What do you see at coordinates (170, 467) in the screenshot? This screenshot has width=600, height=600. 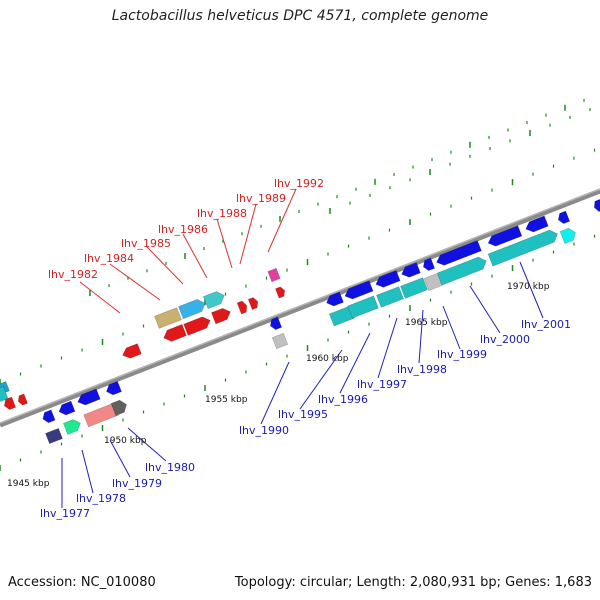 I see `gene-label-lhv-1980: lhv_1980` at bounding box center [170, 467].